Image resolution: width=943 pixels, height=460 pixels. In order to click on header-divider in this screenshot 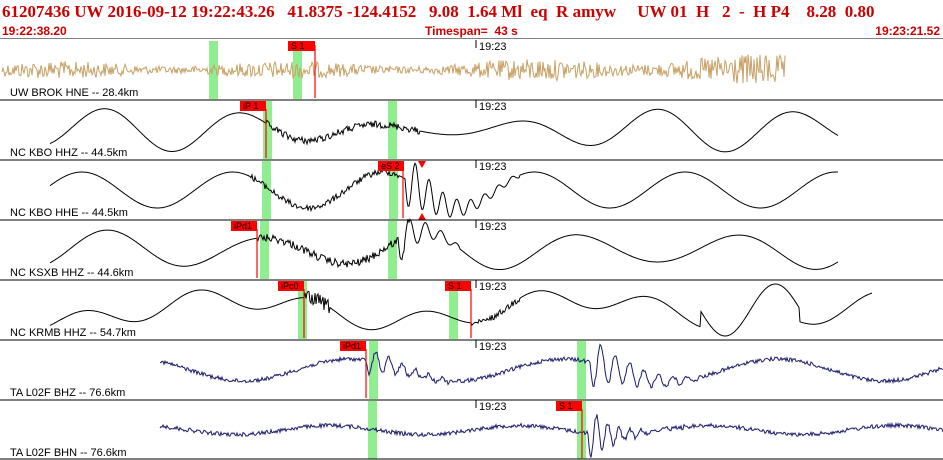, I will do `click(471, 38)`.